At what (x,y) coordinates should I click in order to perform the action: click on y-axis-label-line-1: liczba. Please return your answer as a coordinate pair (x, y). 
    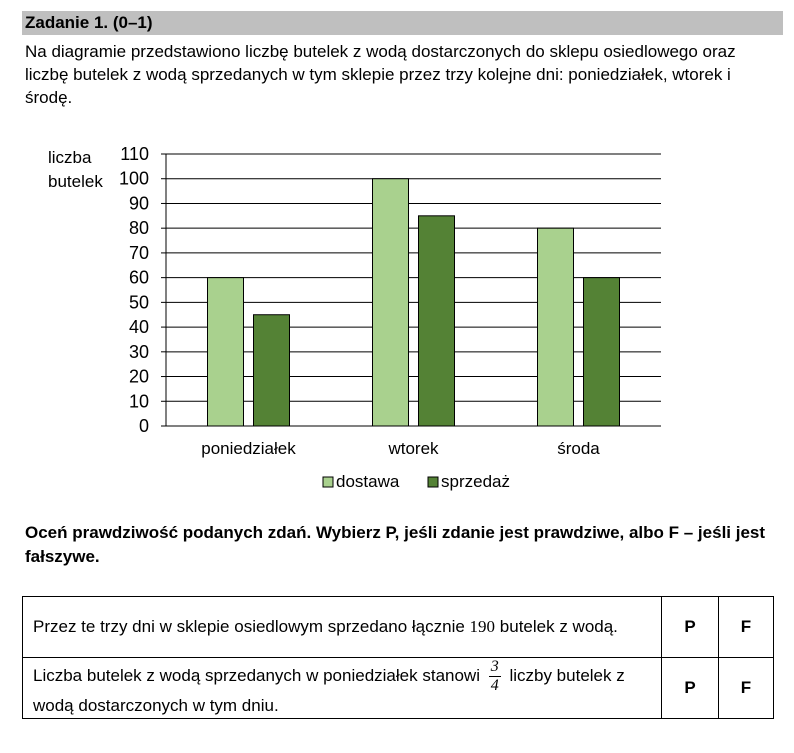
    Looking at the image, I should click on (70, 157).